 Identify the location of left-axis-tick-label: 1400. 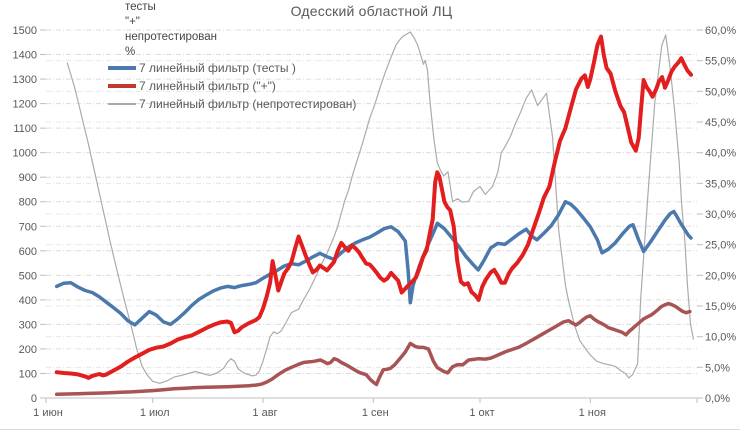
(25, 56).